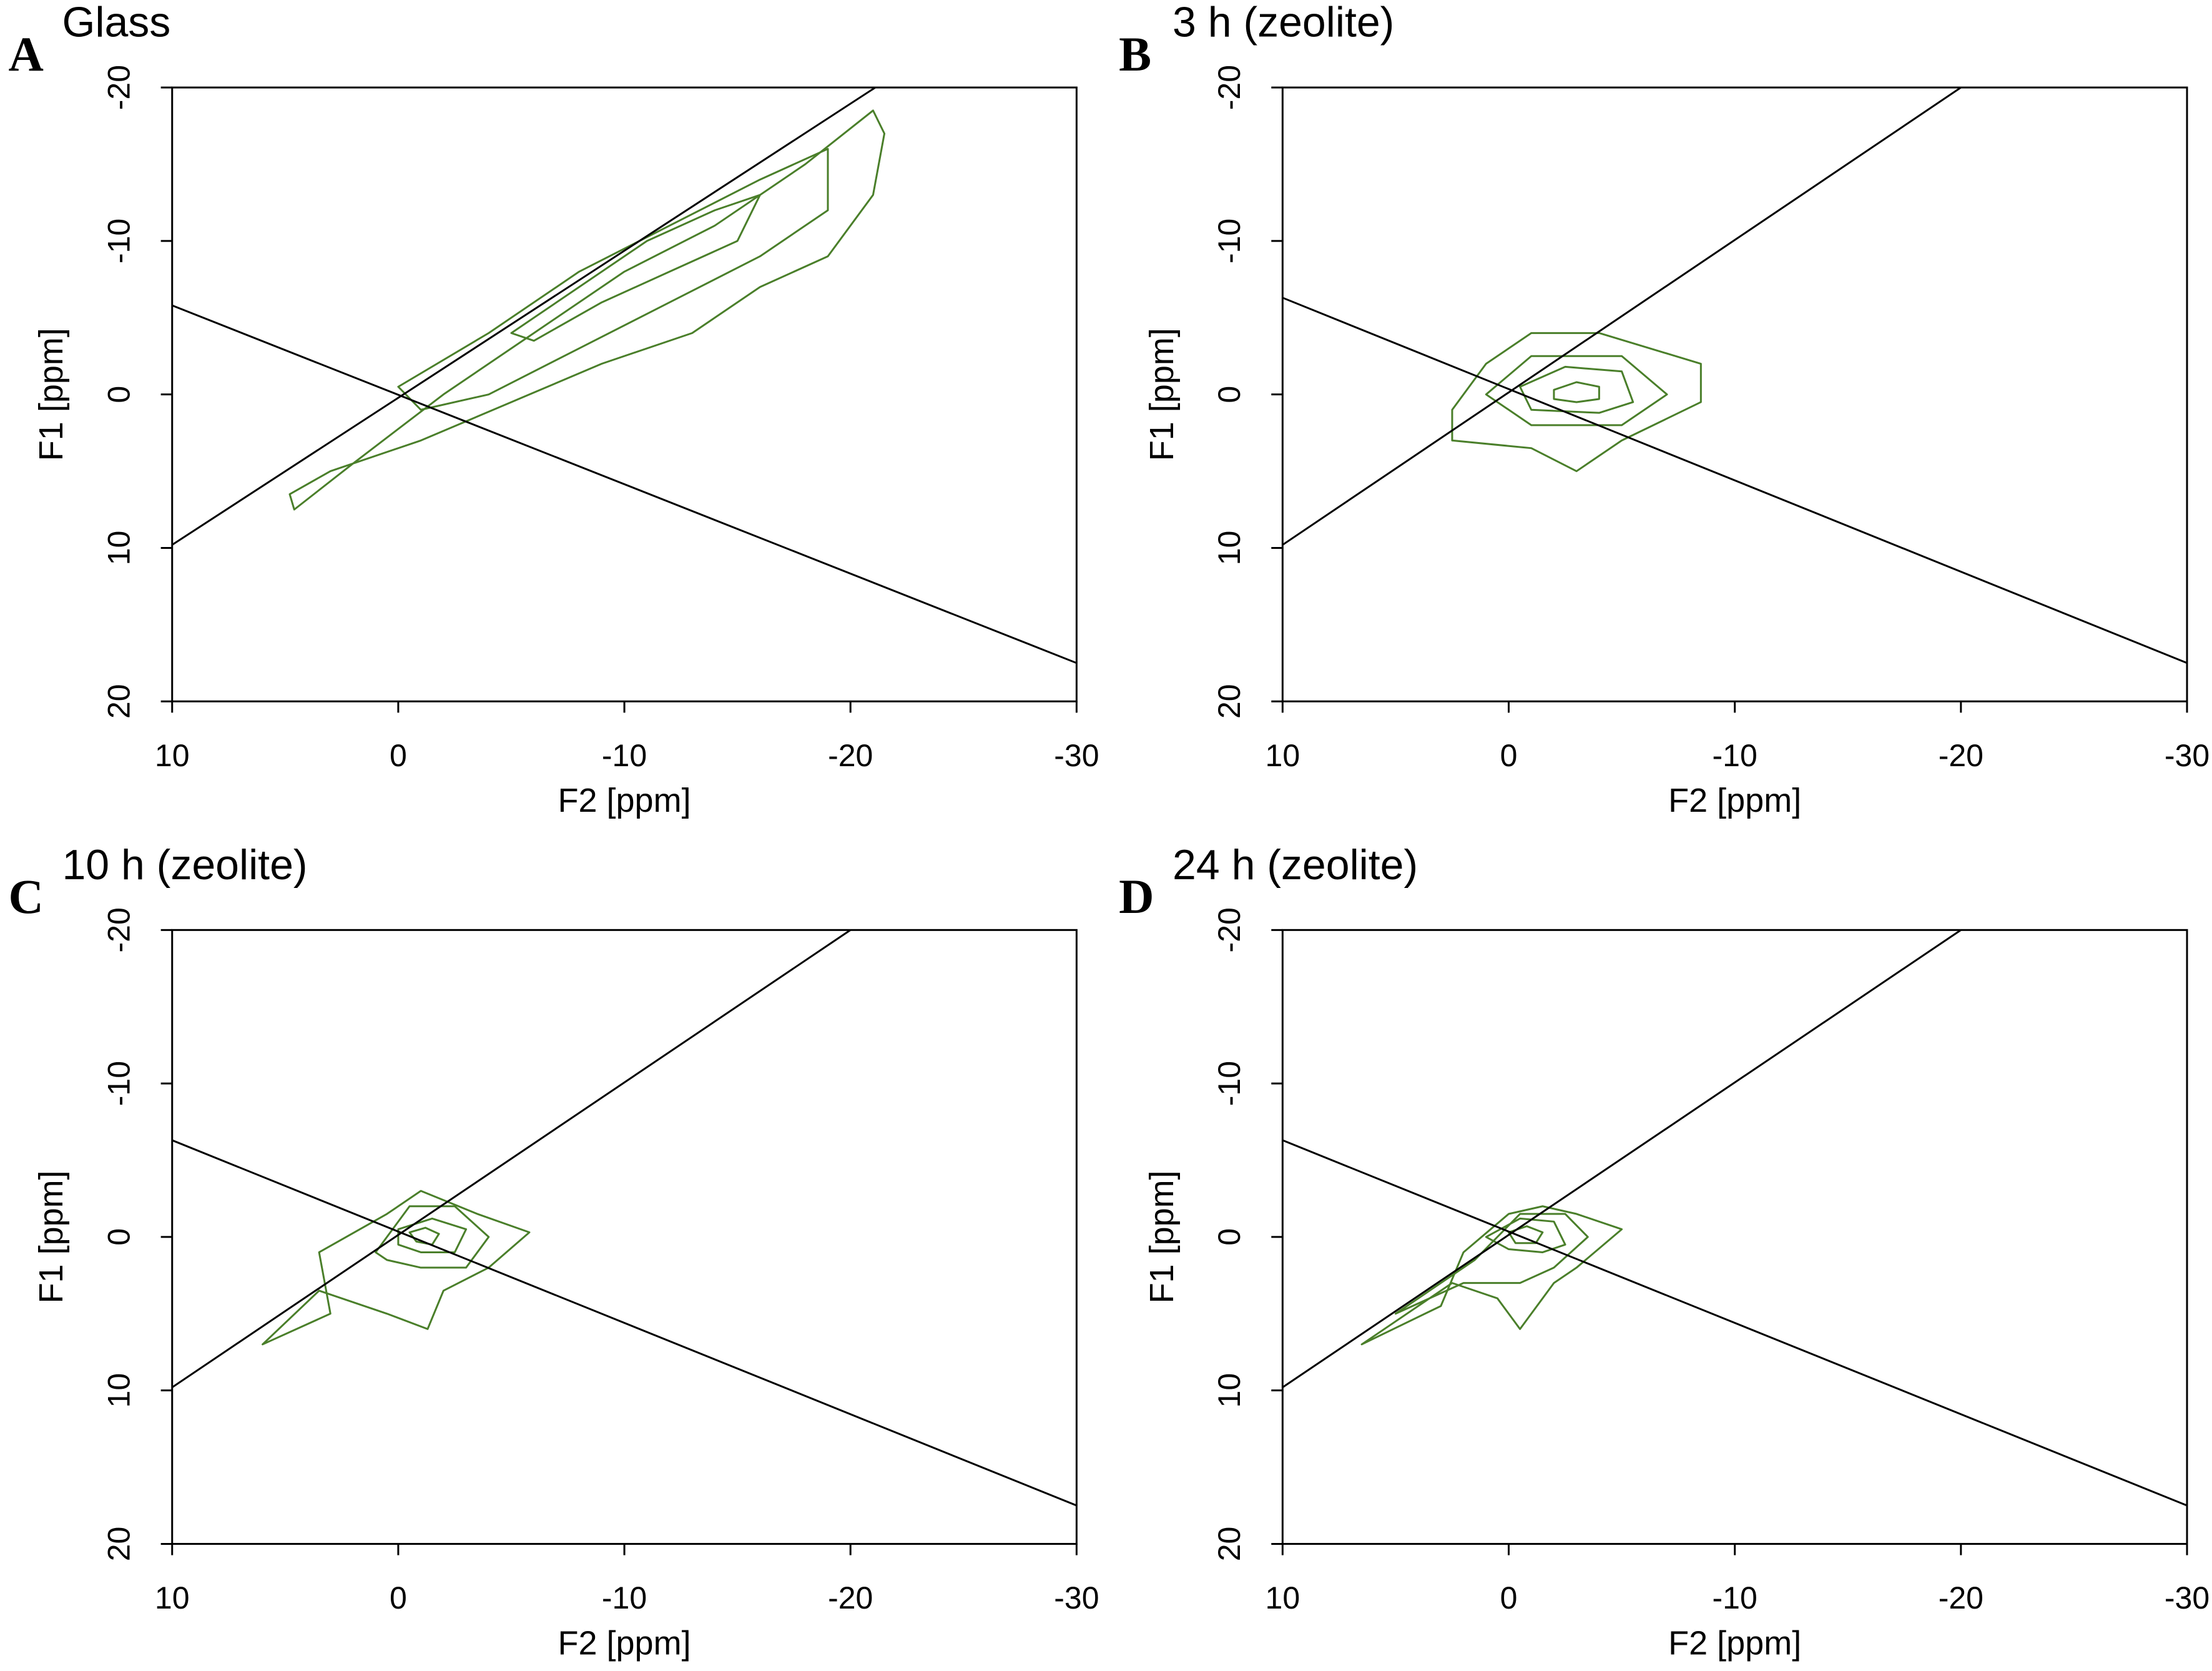 This screenshot has height=1671, width=2212. Describe the element at coordinates (1283, 23) in the screenshot. I see `panel-title: 3 h (zeolite)` at that location.